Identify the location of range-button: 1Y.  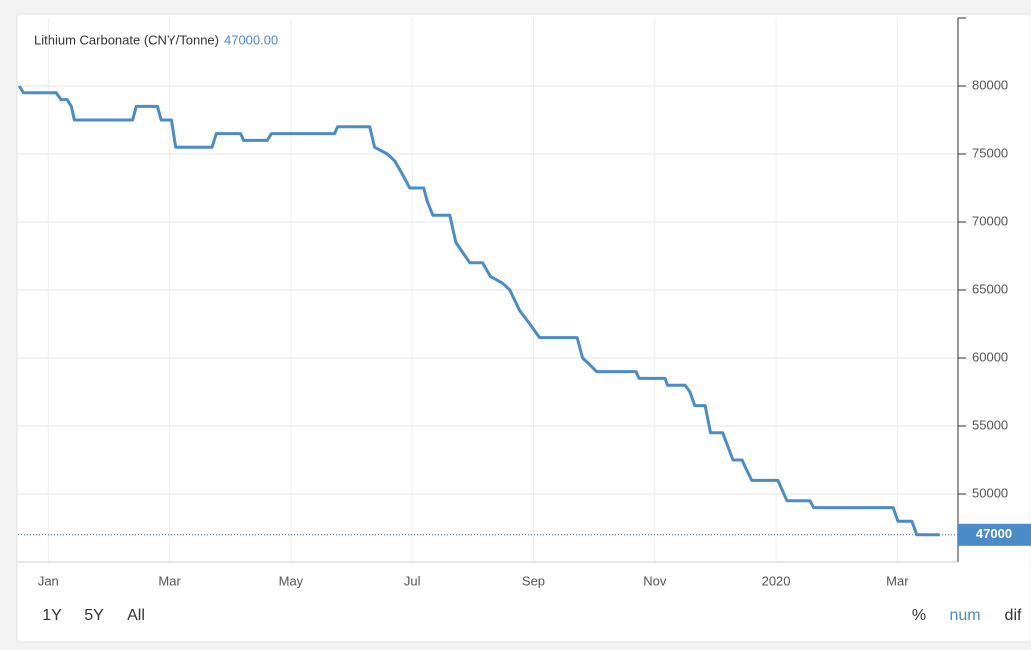
(52, 615).